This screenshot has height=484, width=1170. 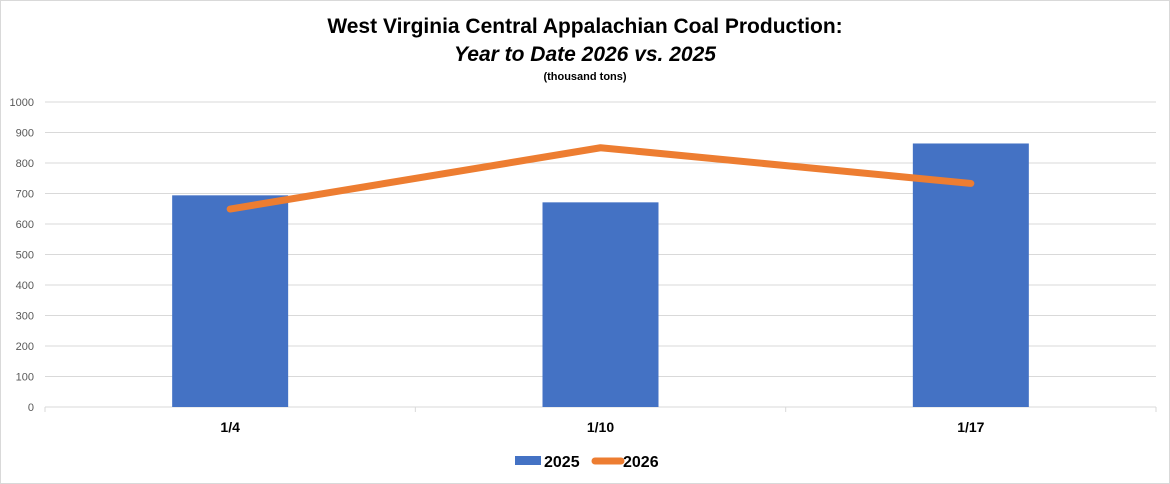 What do you see at coordinates (585, 77) in the screenshot?
I see `unit-label: (thousand tons)` at bounding box center [585, 77].